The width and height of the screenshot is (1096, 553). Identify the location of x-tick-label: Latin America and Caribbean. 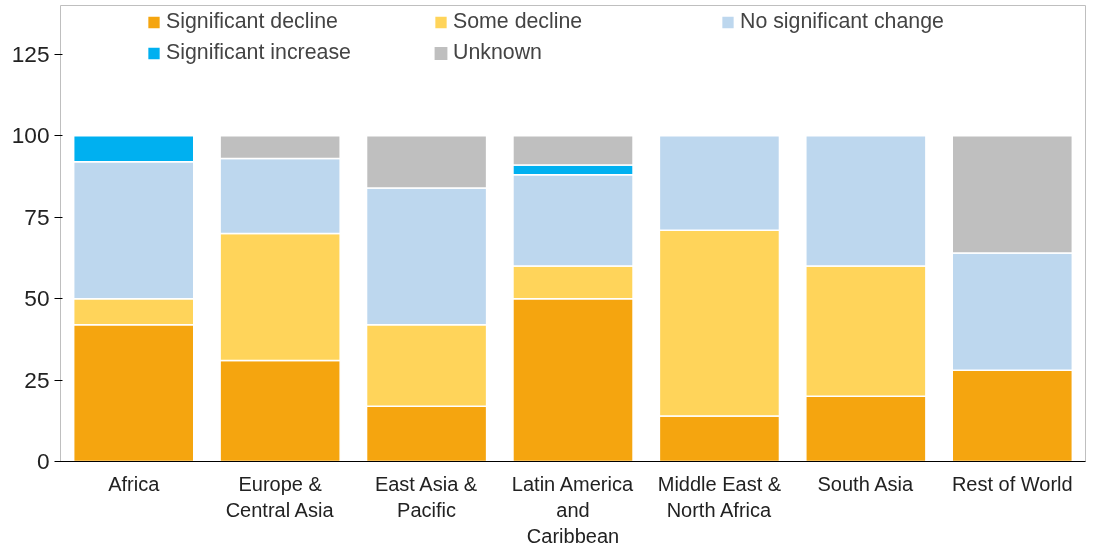
(572, 510).